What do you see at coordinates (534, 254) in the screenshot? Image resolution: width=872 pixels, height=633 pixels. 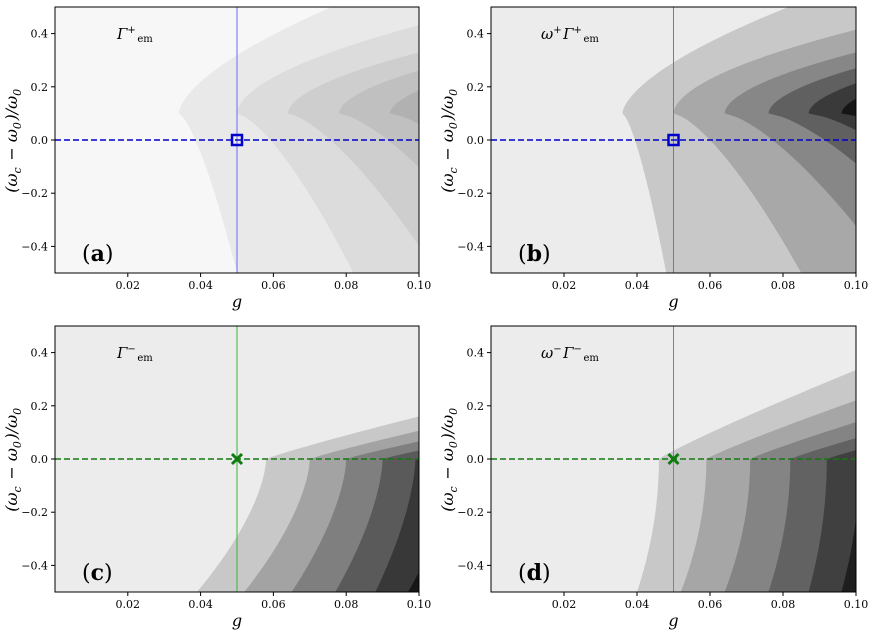 I see `panel-letter: (b)` at bounding box center [534, 254].